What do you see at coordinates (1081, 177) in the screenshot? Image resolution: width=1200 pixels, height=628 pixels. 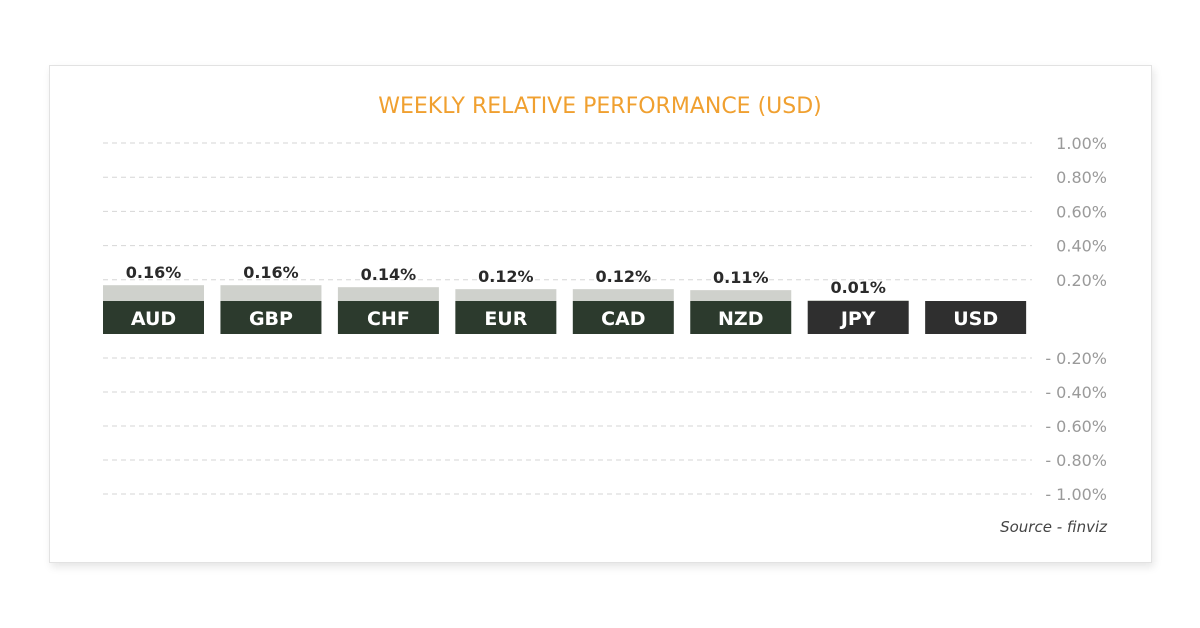 I see `y-tick-label: 0.80%` at bounding box center [1081, 177].